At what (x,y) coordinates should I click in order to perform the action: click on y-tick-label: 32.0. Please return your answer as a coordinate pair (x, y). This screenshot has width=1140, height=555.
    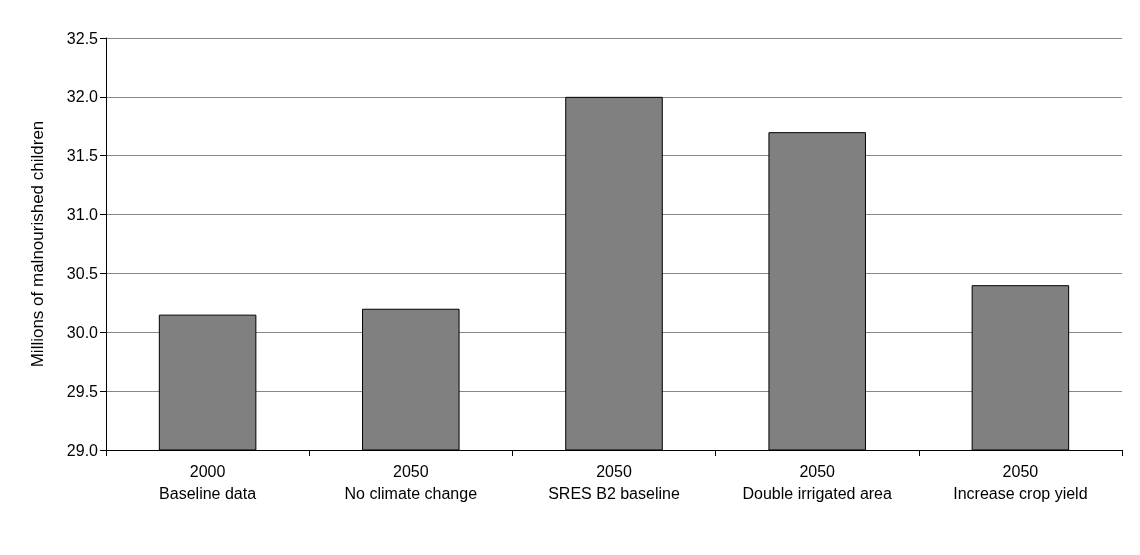
    Looking at the image, I should click on (82, 97).